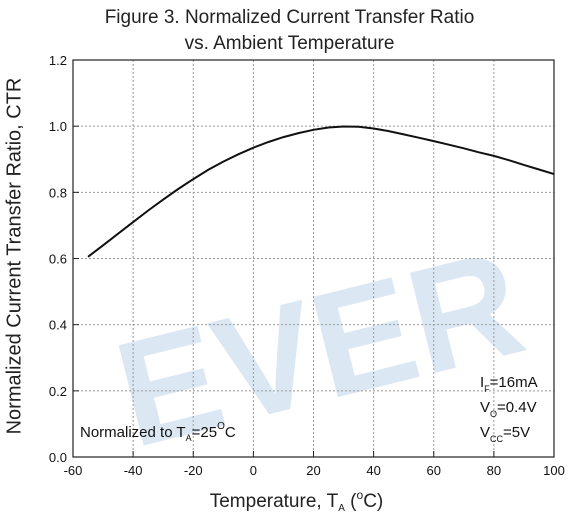  I want to click on annotation-vcc-value: =5V, so click(516, 432).